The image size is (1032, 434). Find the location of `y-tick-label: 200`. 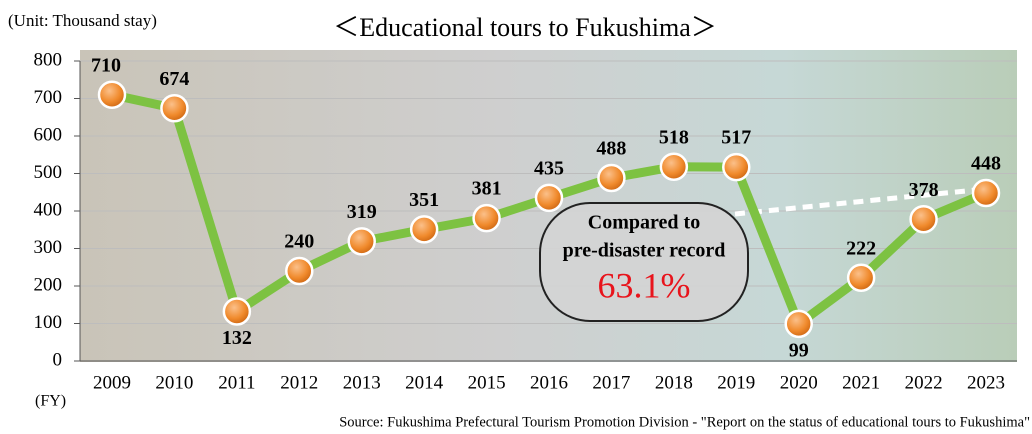

y-tick-label: 200 is located at coordinates (48, 284).